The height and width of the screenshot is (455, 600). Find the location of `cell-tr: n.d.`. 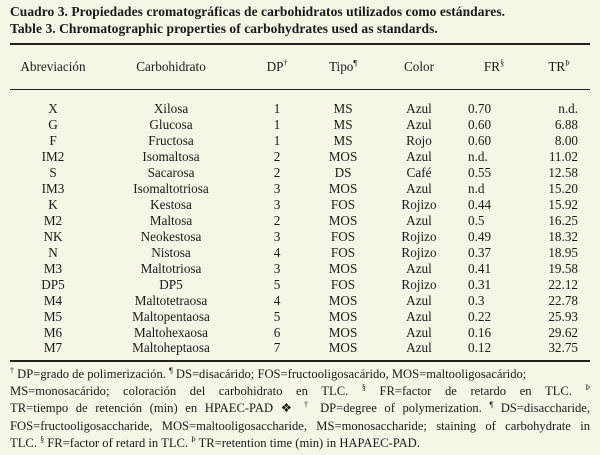

cell-tr: n.d. is located at coordinates (568, 109).